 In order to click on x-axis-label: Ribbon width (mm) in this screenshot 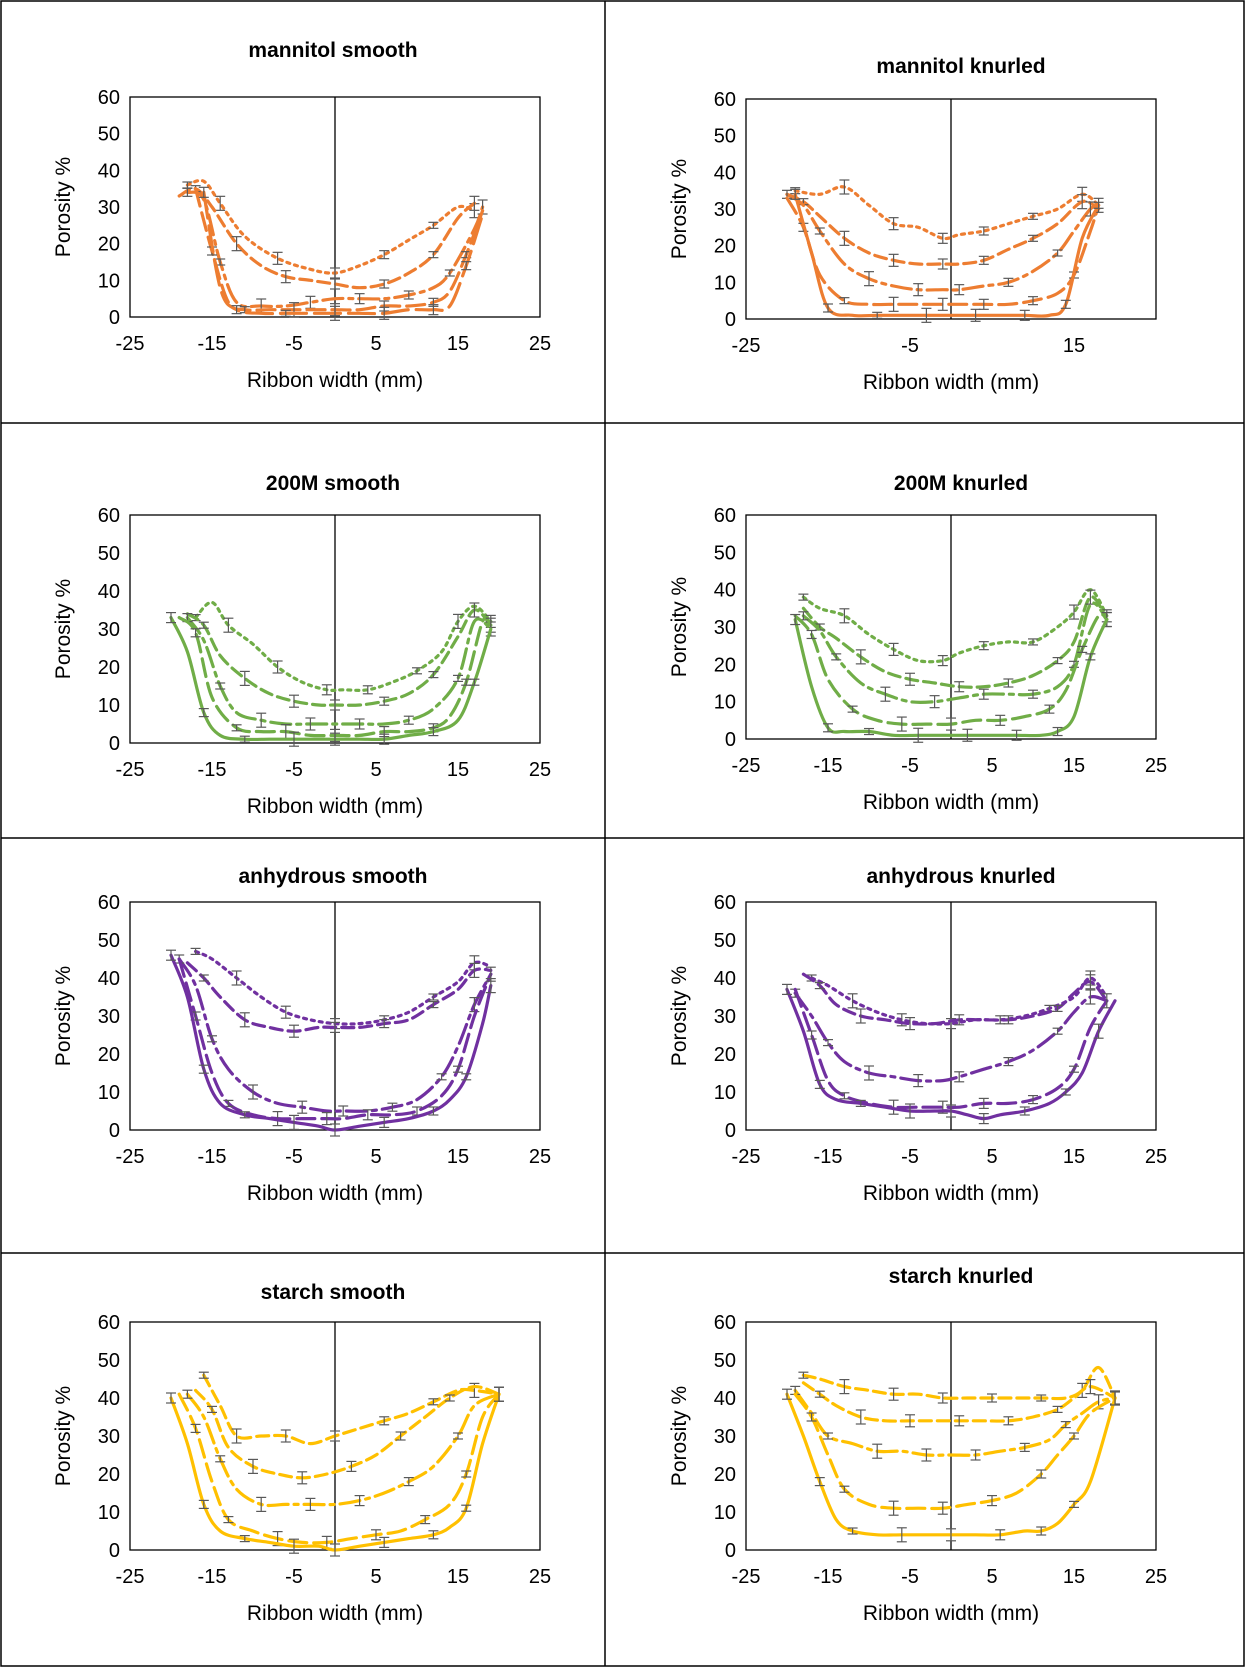, I will do `click(335, 806)`.